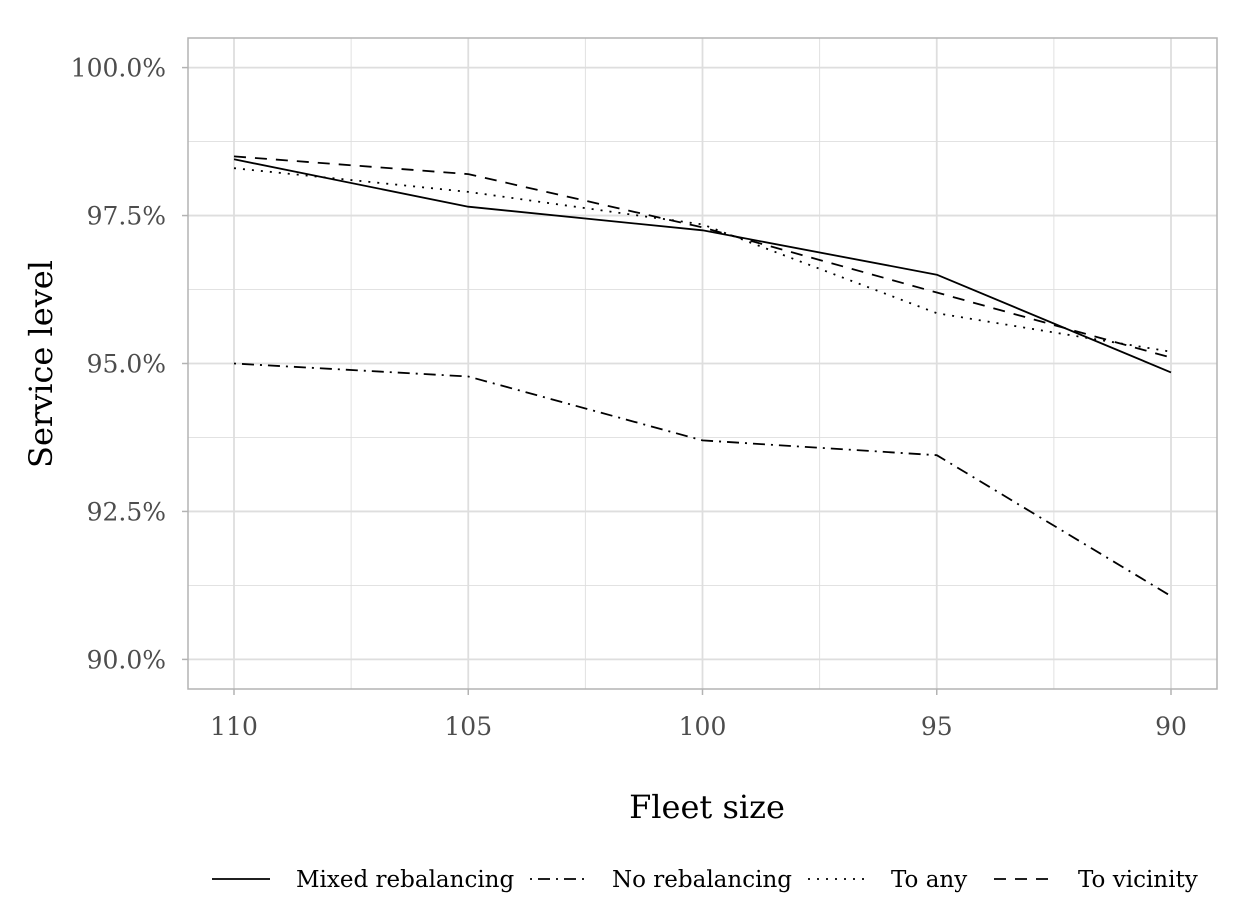 The width and height of the screenshot is (1248, 918). I want to click on y-tick-label: 97.5%, so click(126, 216).